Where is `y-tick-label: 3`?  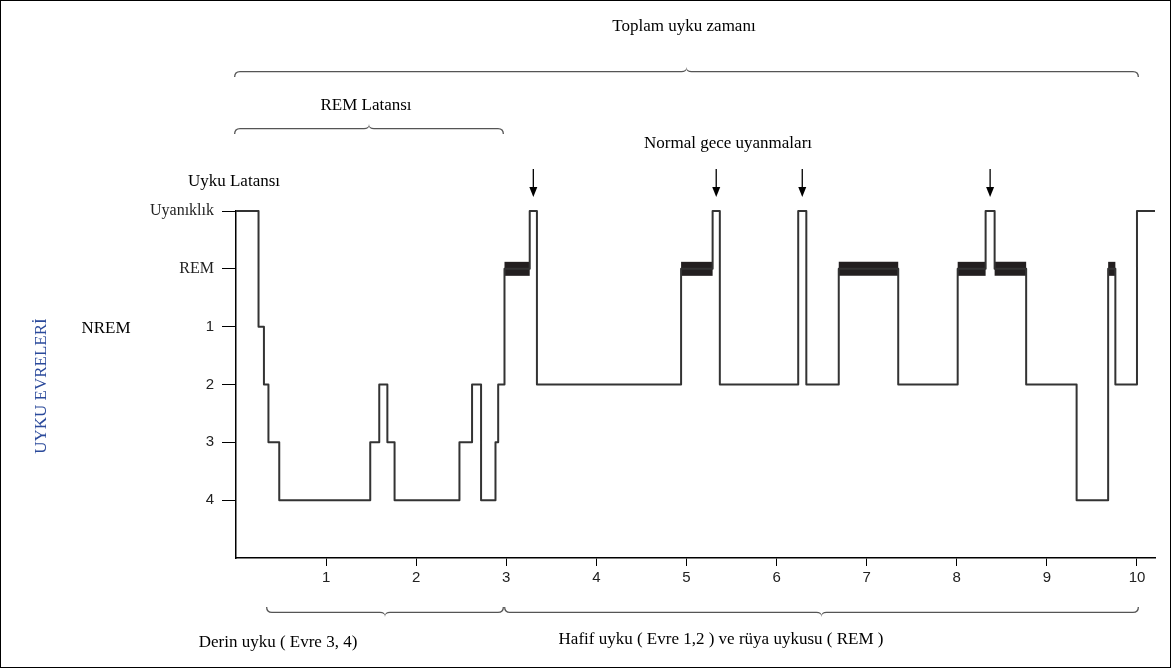
y-tick-label: 3 is located at coordinates (209, 441).